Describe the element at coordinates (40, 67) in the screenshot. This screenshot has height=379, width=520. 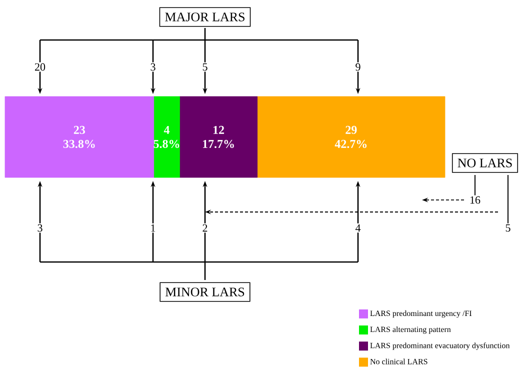
I see `text: 20` at that location.